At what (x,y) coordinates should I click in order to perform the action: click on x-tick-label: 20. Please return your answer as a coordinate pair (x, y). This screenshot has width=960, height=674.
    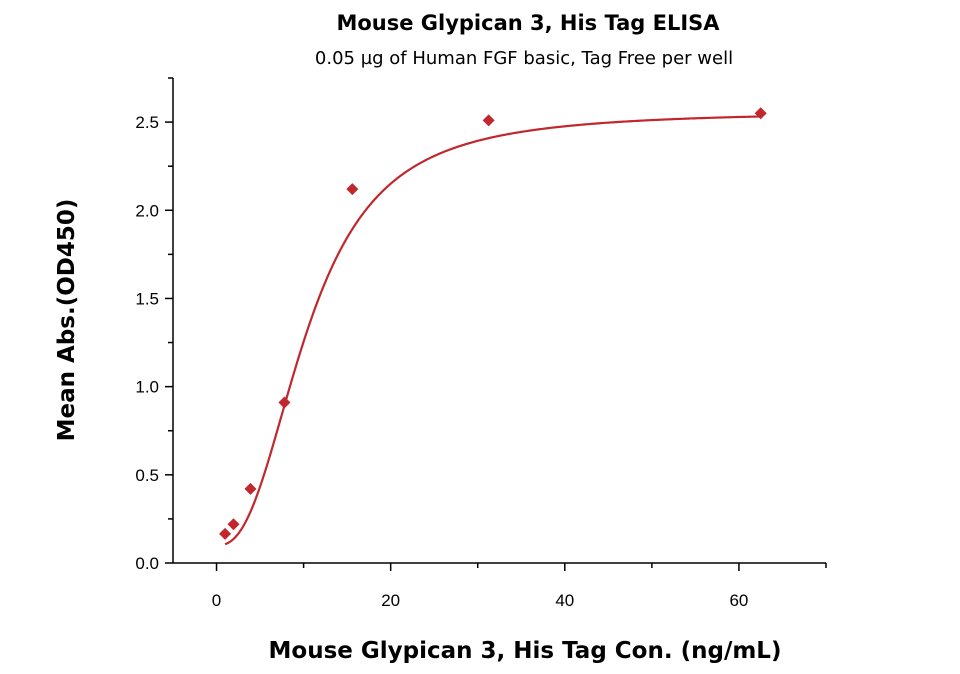
    Looking at the image, I should click on (390, 600).